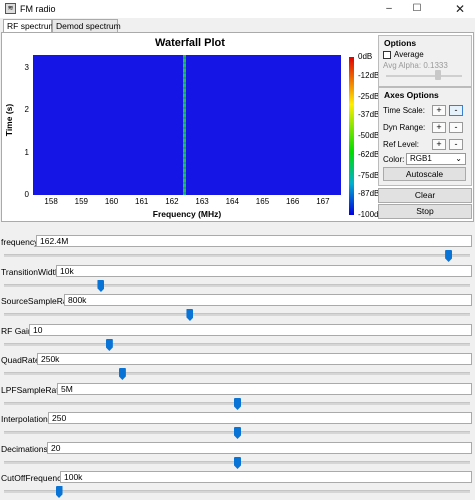 The height and width of the screenshot is (500, 475). Describe the element at coordinates (436, 159) in the screenshot. I see `color-select: RGB1 ⌄` at that location.